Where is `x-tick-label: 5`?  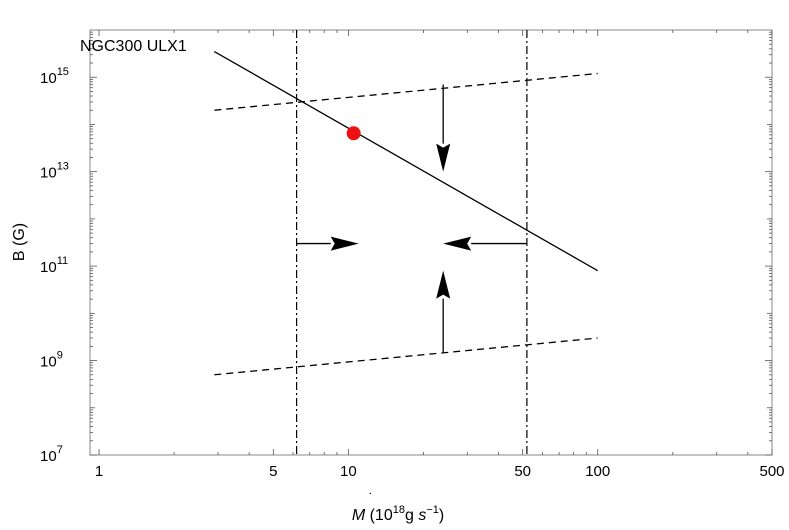 x-tick-label: 5 is located at coordinates (273, 471).